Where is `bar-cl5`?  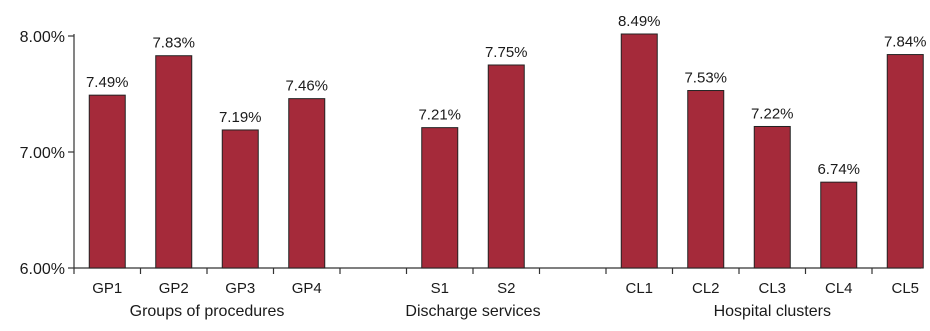
bar-cl5 is located at coordinates (905, 161).